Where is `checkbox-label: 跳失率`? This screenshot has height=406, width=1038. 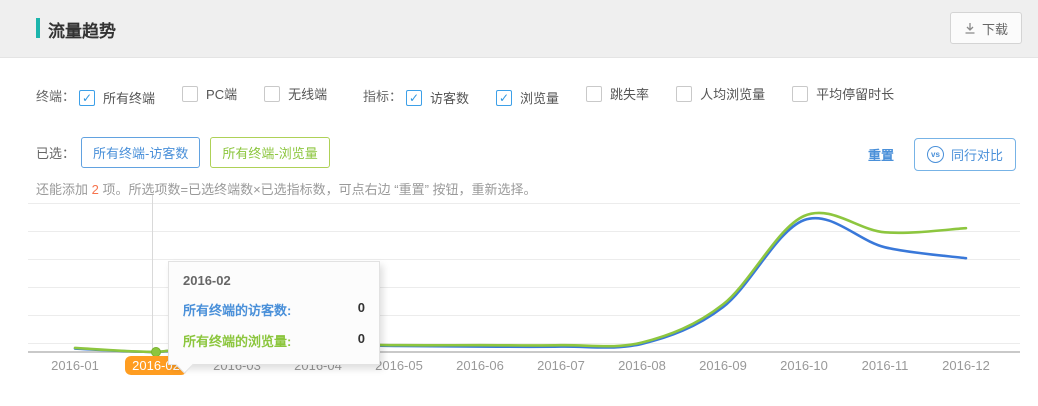 checkbox-label: 跳失率 is located at coordinates (630, 94).